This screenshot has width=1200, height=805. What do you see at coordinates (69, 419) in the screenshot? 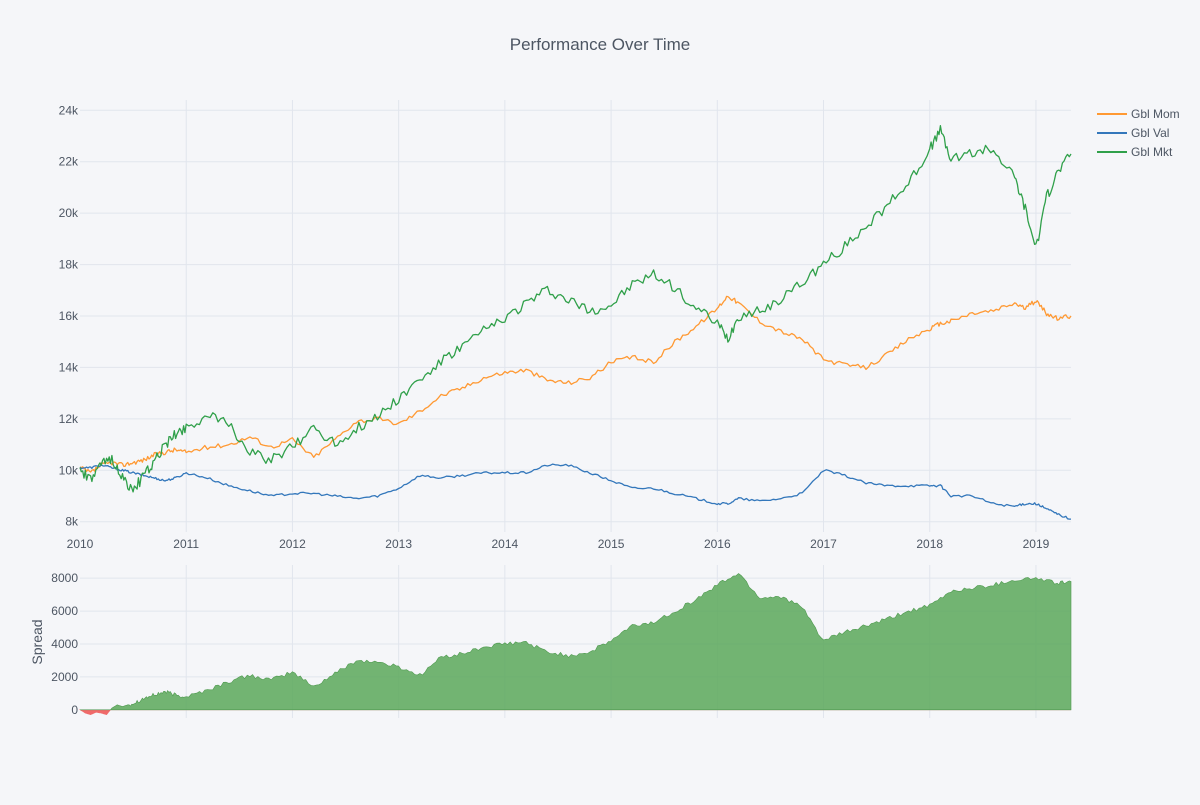
I see `y-tick-label: 12k` at bounding box center [69, 419].